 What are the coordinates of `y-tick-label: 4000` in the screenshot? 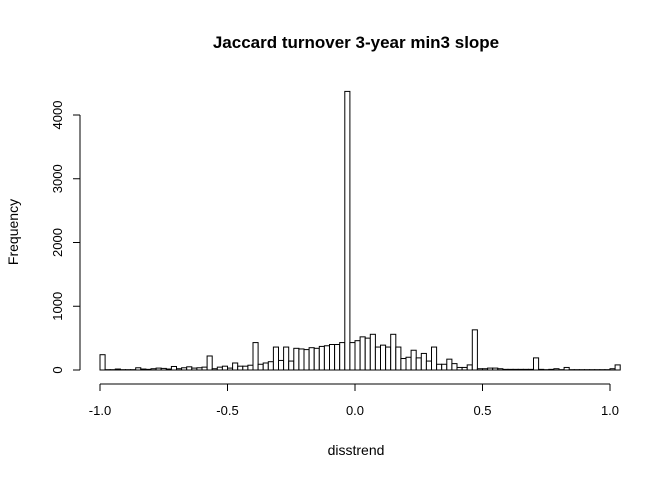 It's located at (57, 115).